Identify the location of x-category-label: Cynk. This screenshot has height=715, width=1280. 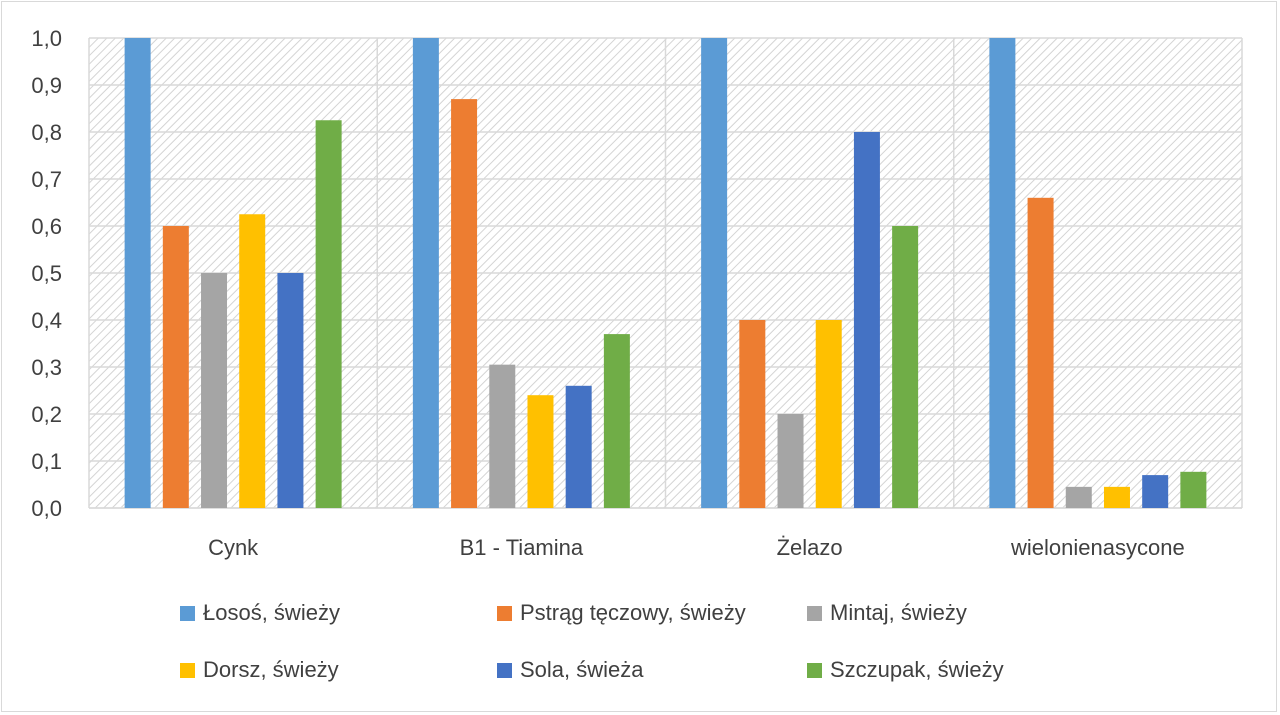
(233, 547).